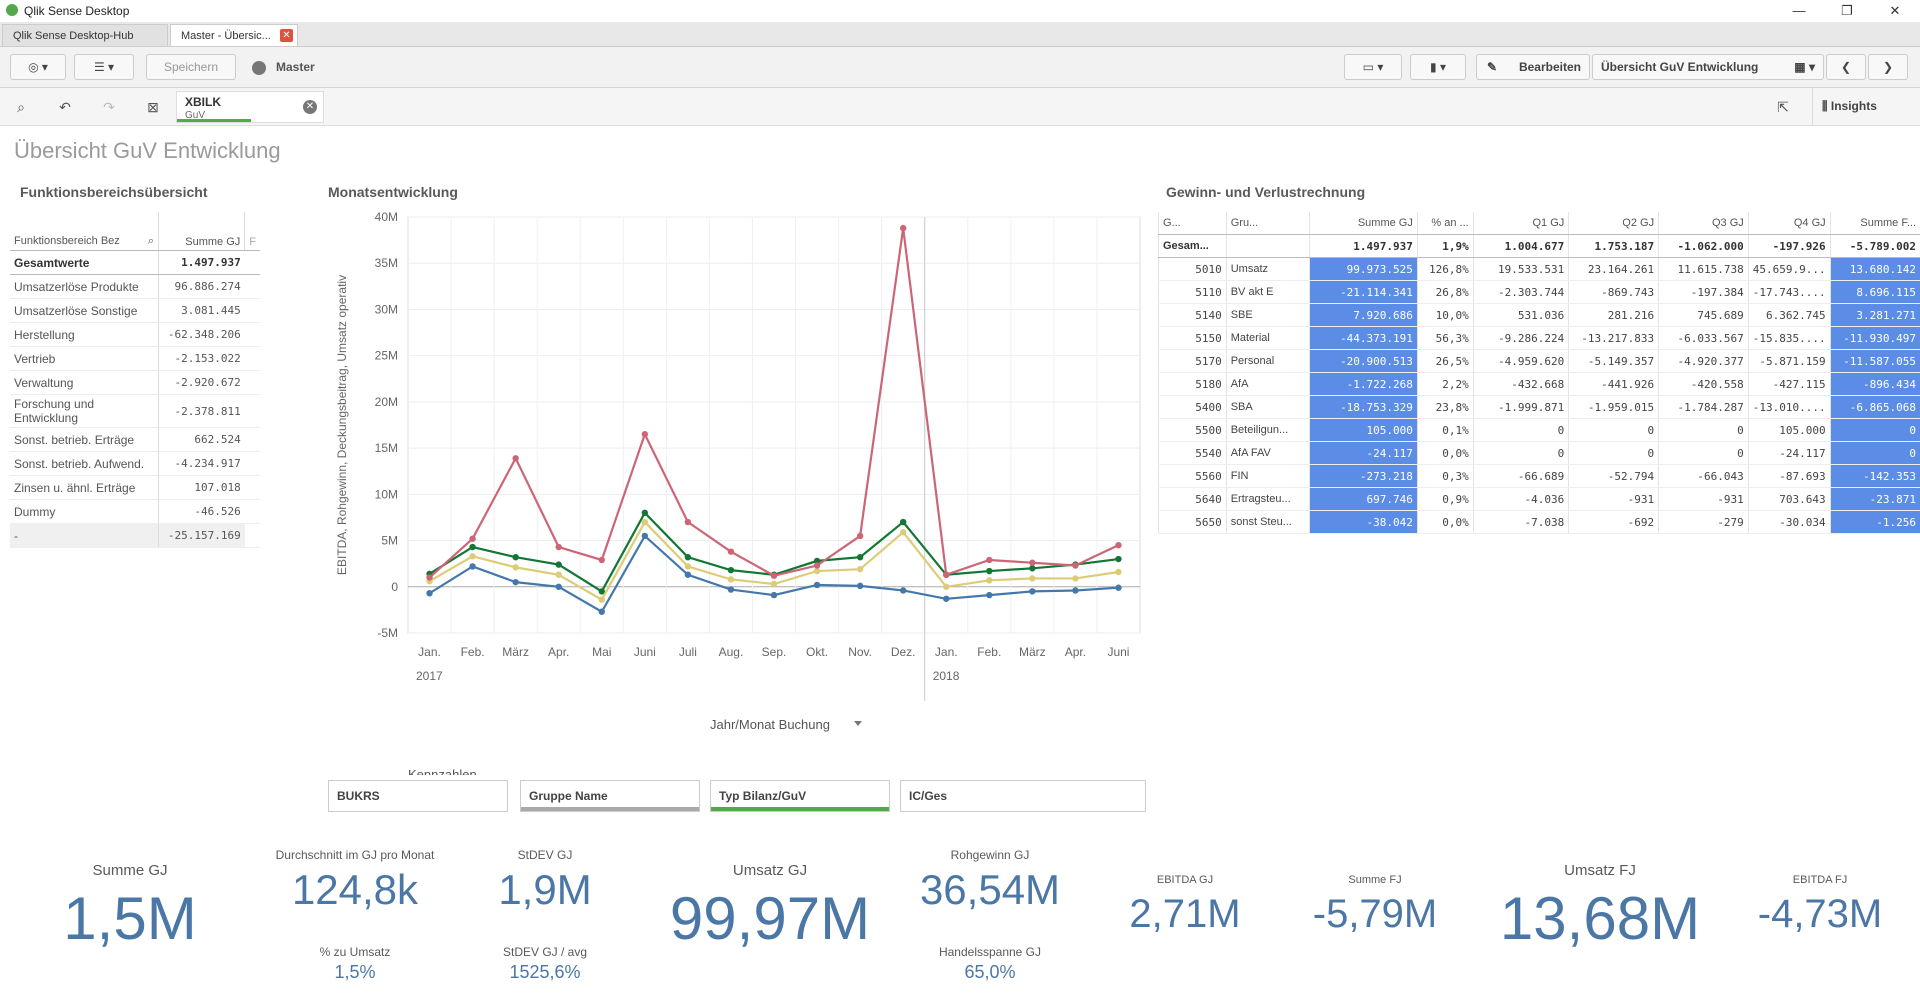  Describe the element at coordinates (1373, 67) in the screenshot. I see `story-button: ▭ ▾` at that location.